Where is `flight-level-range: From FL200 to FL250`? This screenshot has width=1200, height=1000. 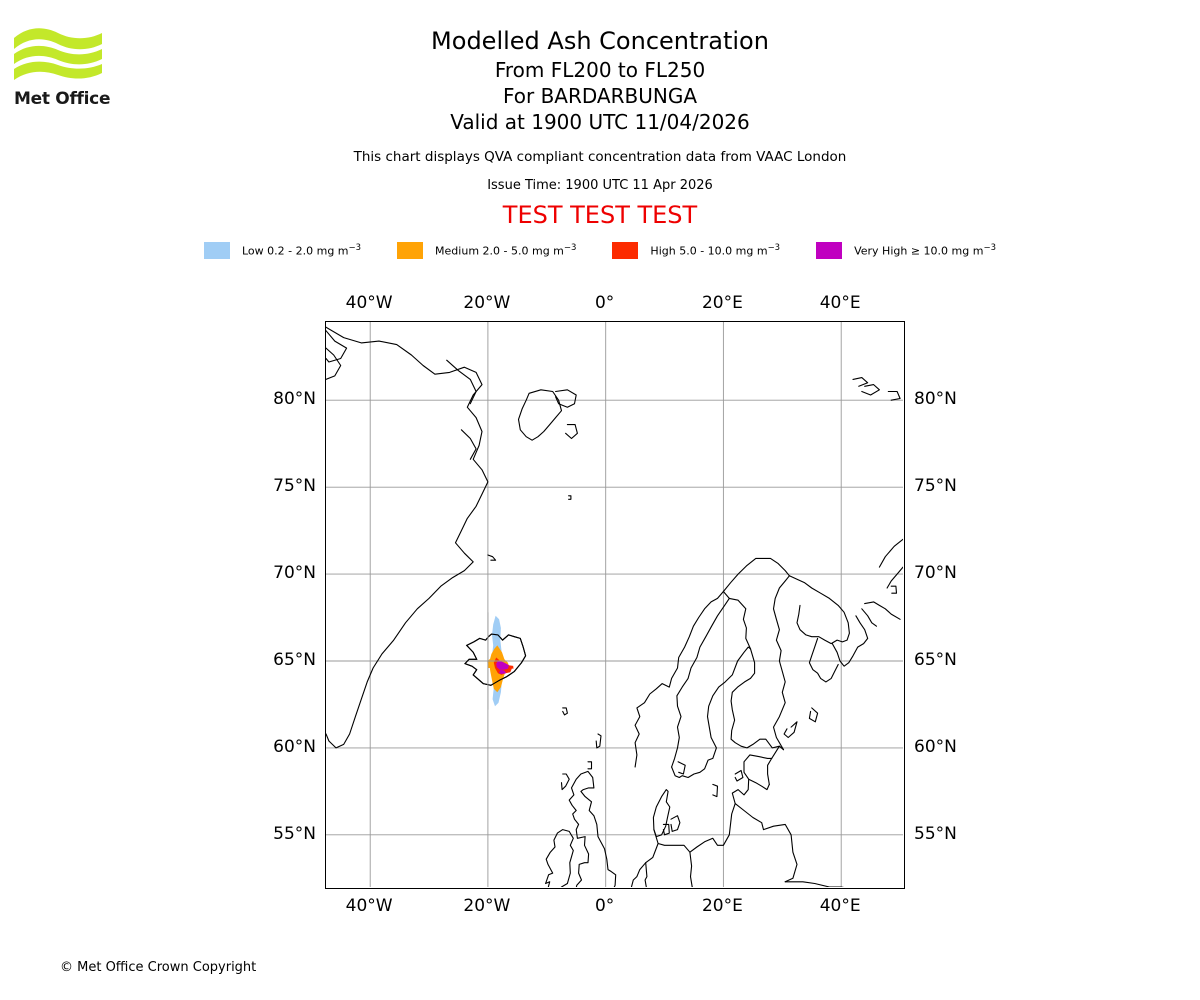 flight-level-range: From FL200 to FL250 is located at coordinates (600, 70).